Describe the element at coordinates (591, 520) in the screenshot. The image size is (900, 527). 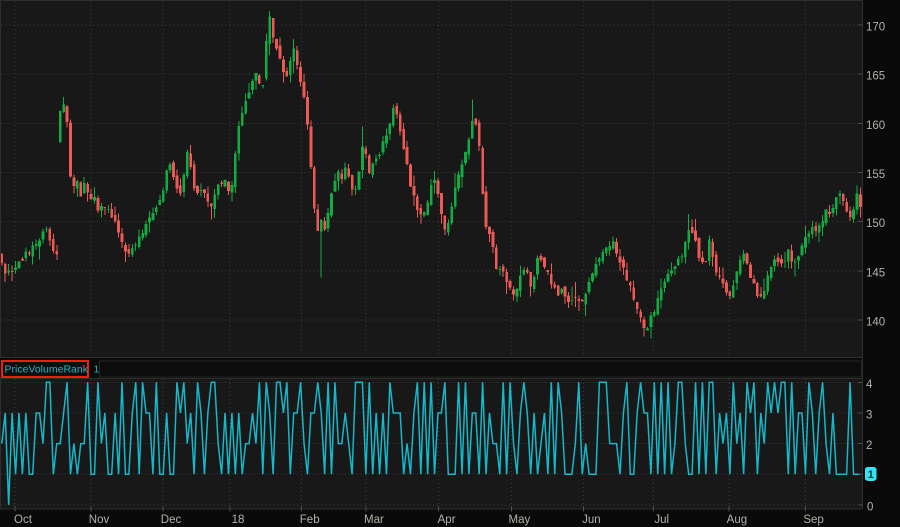
I see `svg-text: Jun` at that location.